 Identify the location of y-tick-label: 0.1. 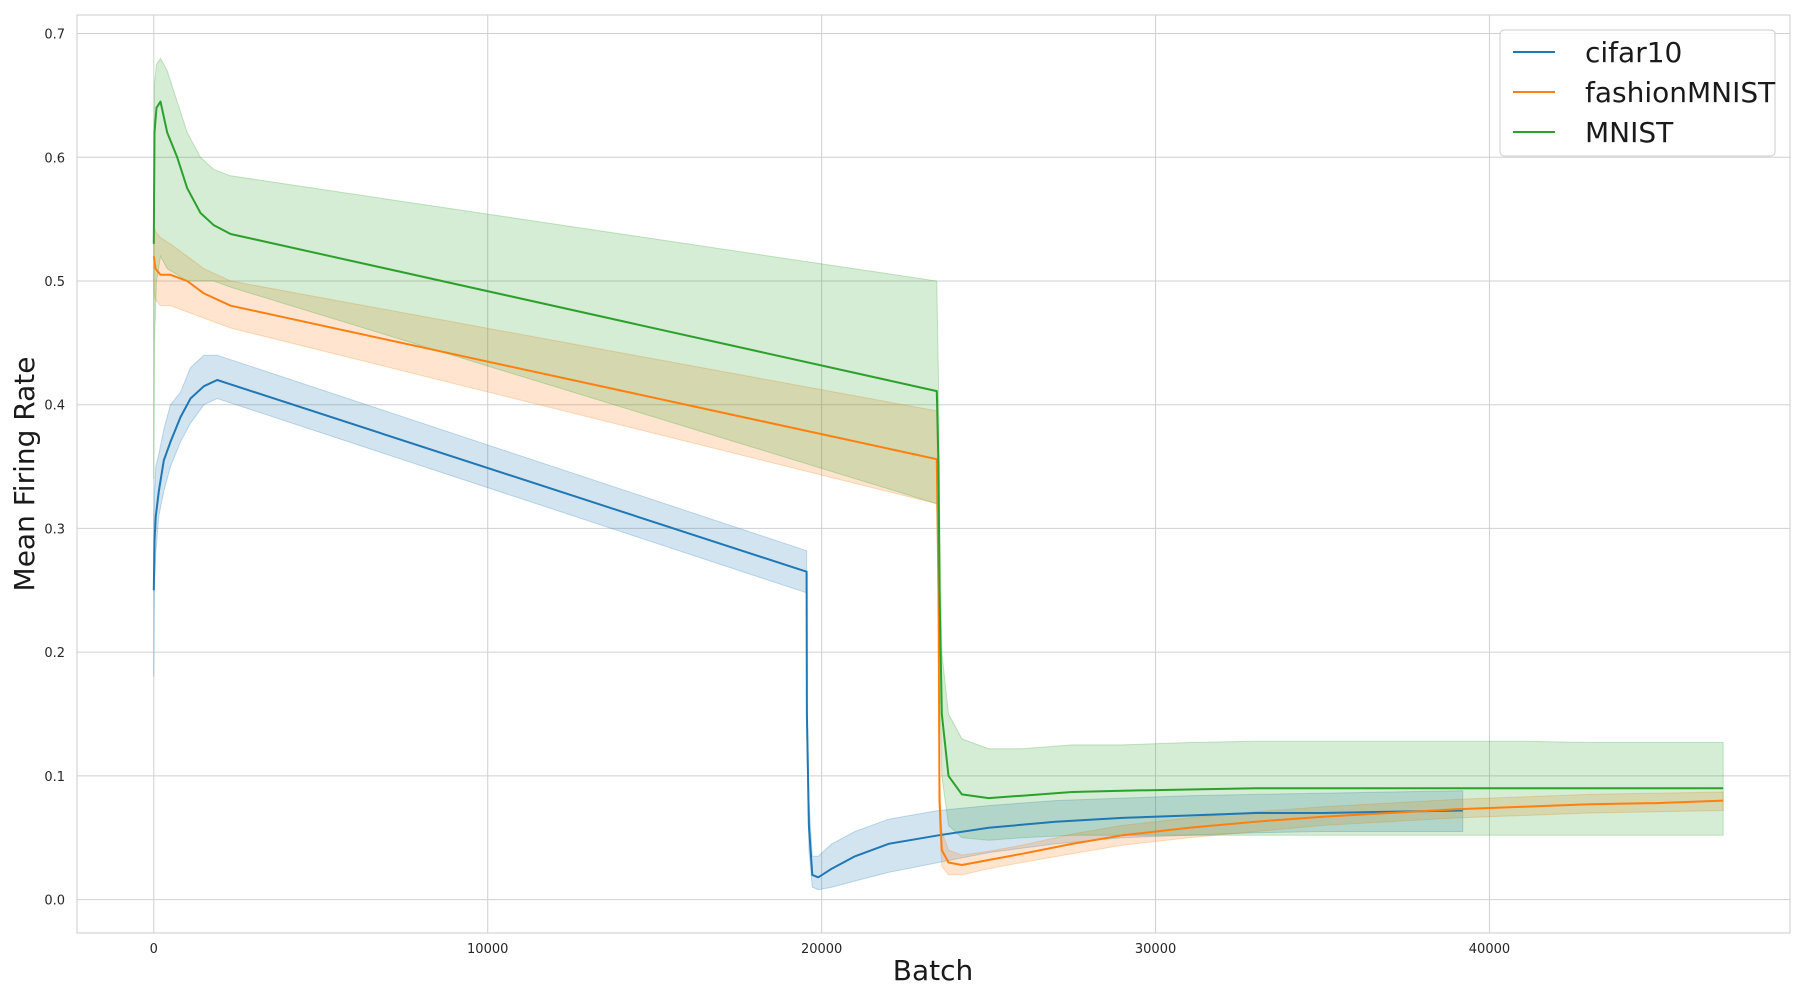
(54, 777).